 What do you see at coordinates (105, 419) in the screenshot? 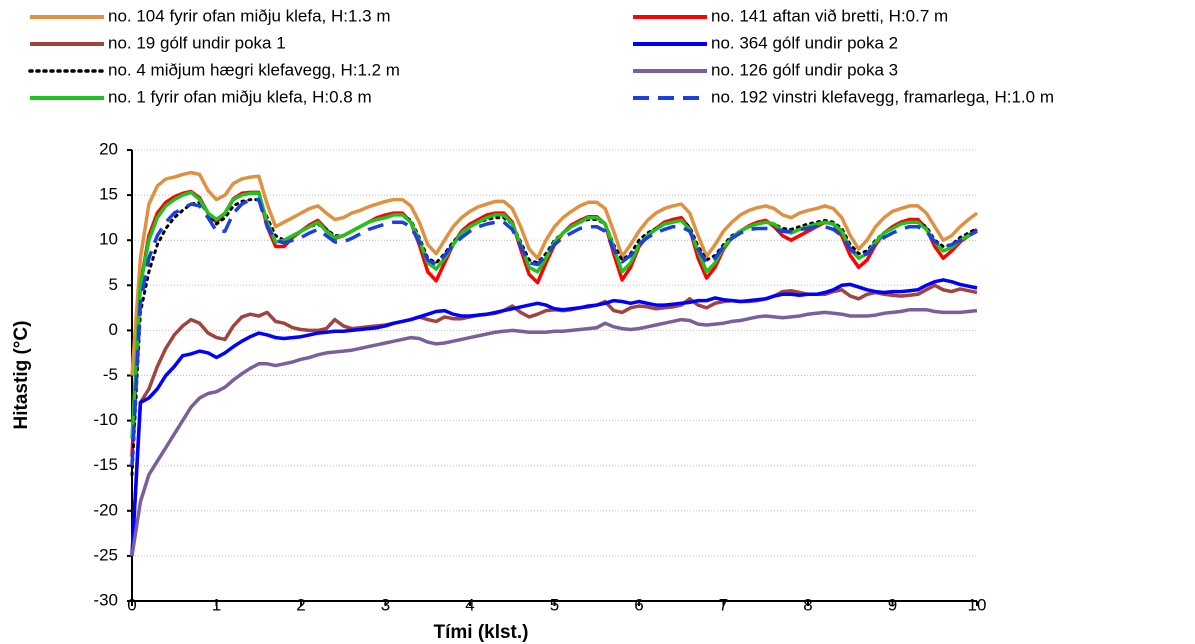
I see `y-tick-label: -10` at bounding box center [105, 419].